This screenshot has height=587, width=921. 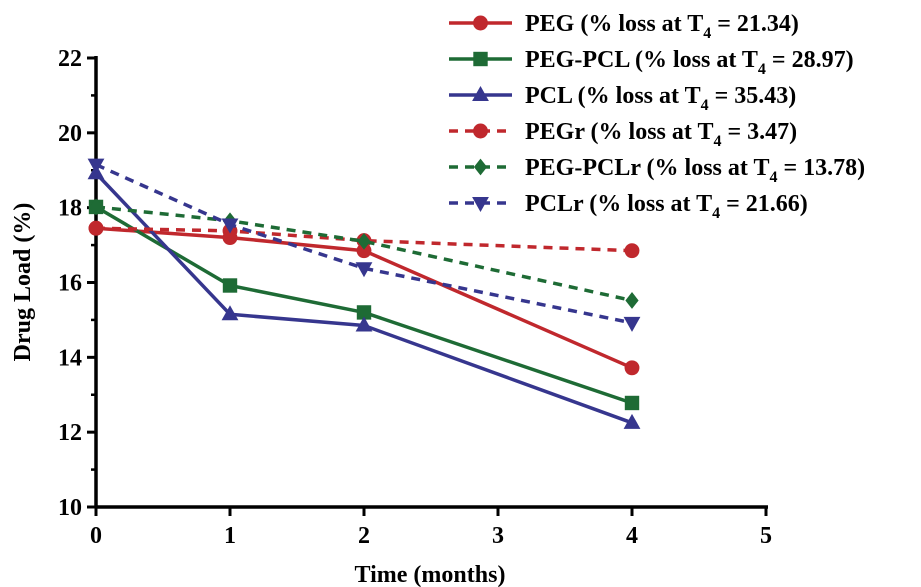 What do you see at coordinates (70, 284) in the screenshot?
I see `y-tick-label: 16` at bounding box center [70, 284].